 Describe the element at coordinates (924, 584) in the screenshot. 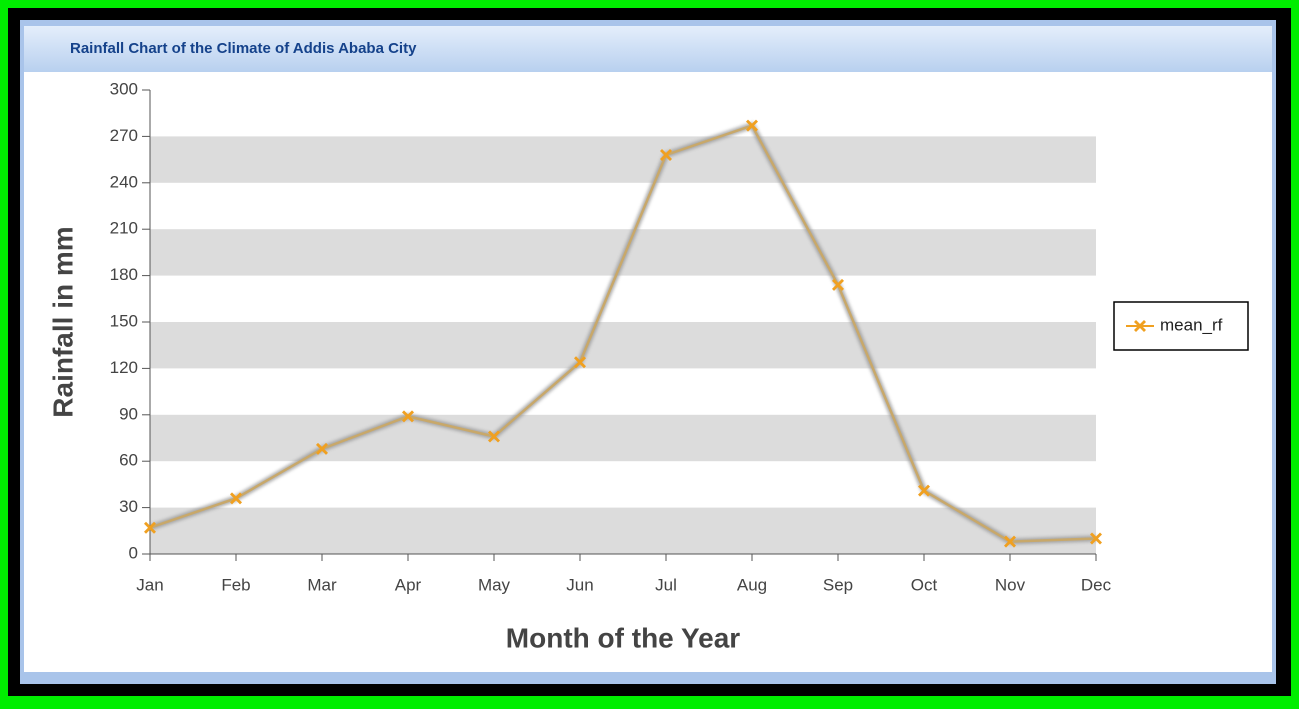

I see `x-tick-label: Oct` at that location.